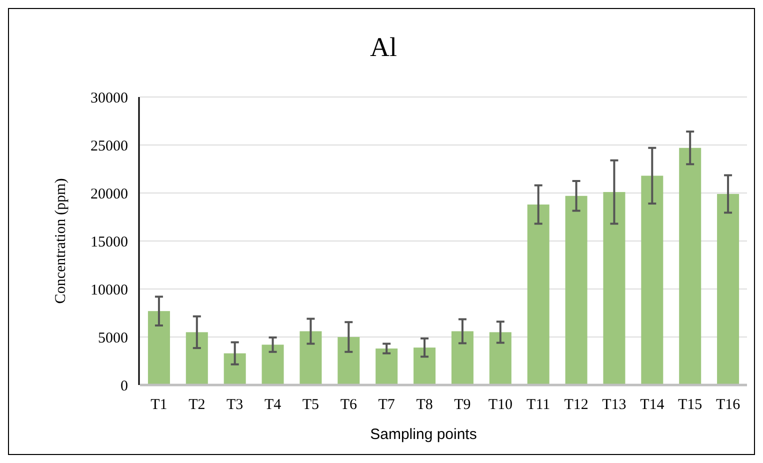 Image resolution: width=763 pixels, height=463 pixels. I want to click on x-tick-label: T14, so click(652, 405).